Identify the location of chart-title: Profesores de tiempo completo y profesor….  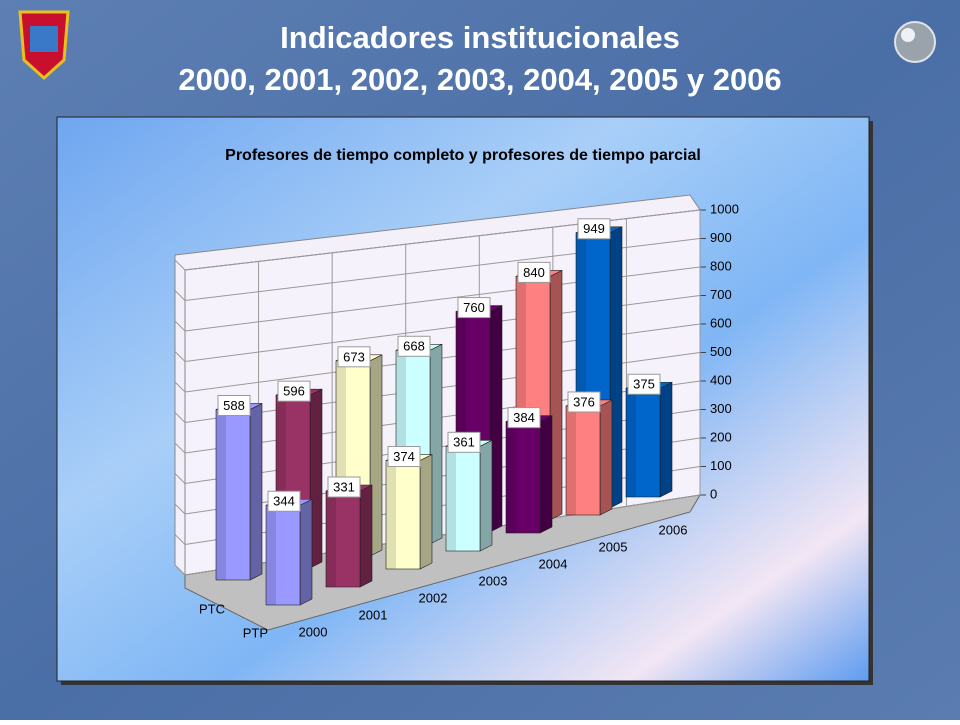
(463, 155).